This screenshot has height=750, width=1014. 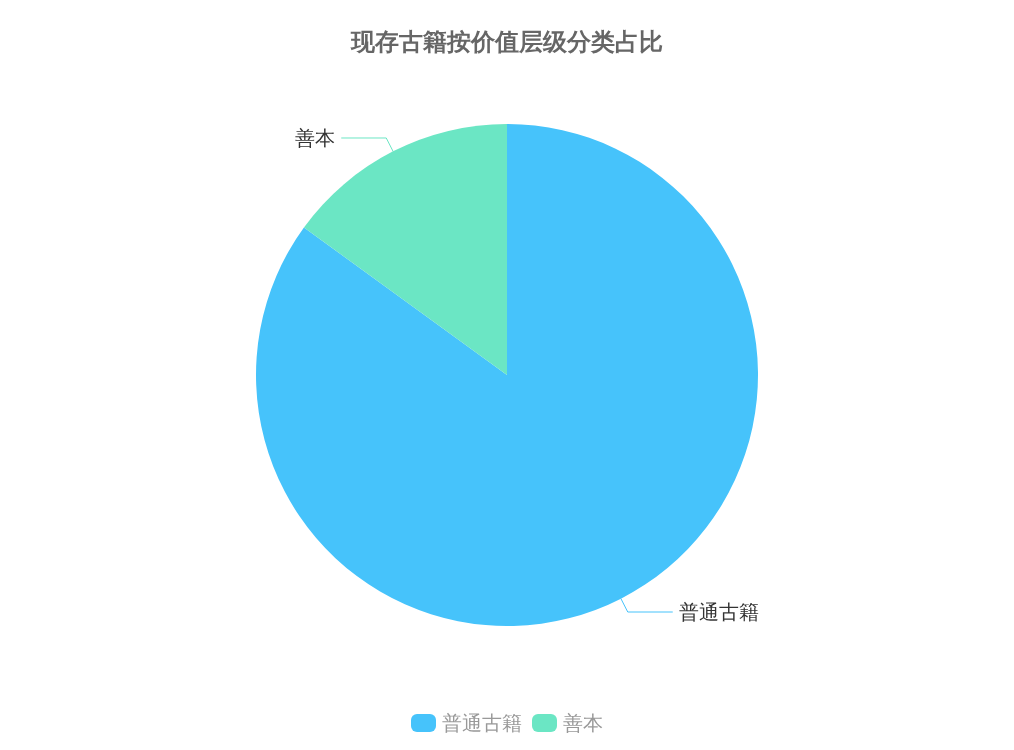 What do you see at coordinates (583, 723) in the screenshot?
I see `legend-label: 善本` at bounding box center [583, 723].